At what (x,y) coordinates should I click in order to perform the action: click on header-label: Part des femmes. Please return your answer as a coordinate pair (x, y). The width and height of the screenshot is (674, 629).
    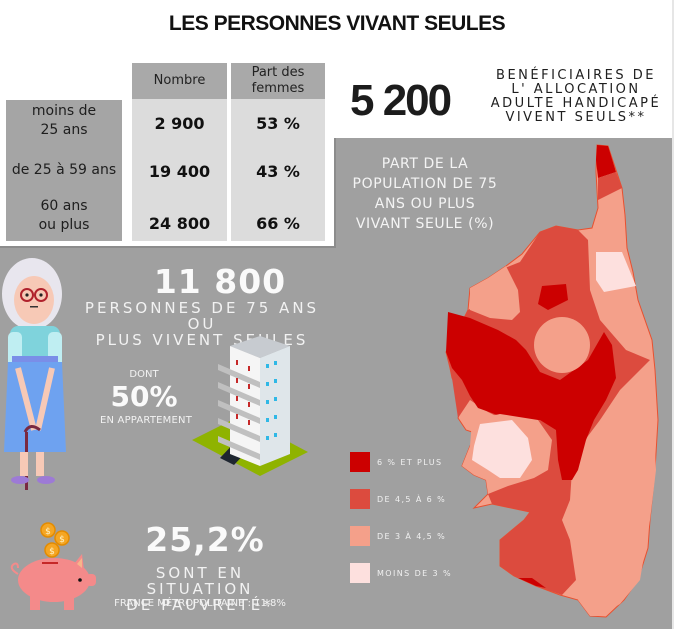
    Looking at the image, I should click on (278, 80).